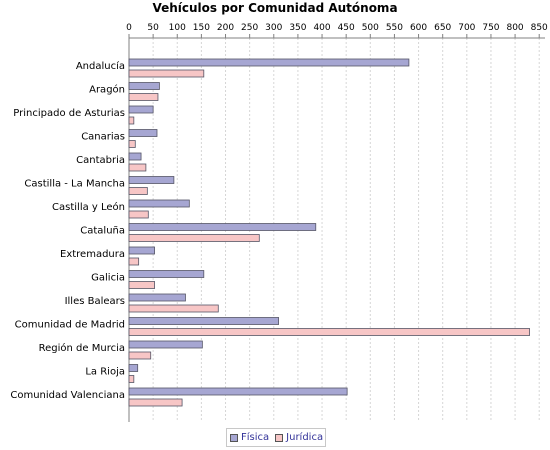  What do you see at coordinates (442, 28) in the screenshot?
I see `x-tick-label: 650` at bounding box center [442, 28].